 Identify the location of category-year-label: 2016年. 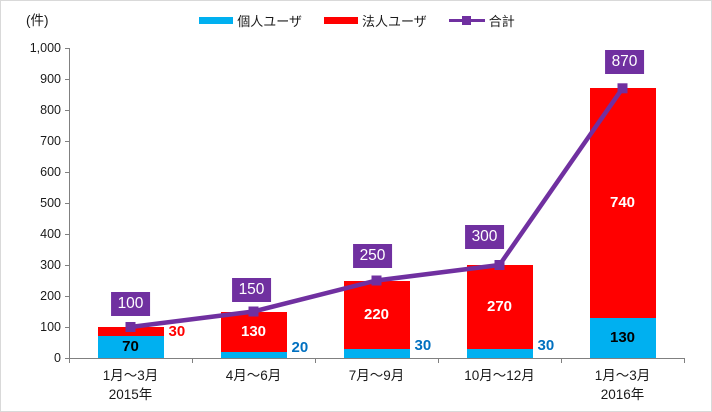
(622, 394).